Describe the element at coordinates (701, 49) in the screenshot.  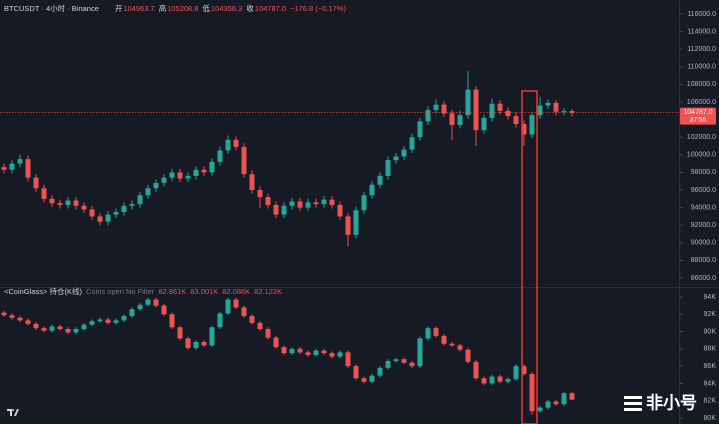
I see `y-tick-label: 112000.0` at that location.